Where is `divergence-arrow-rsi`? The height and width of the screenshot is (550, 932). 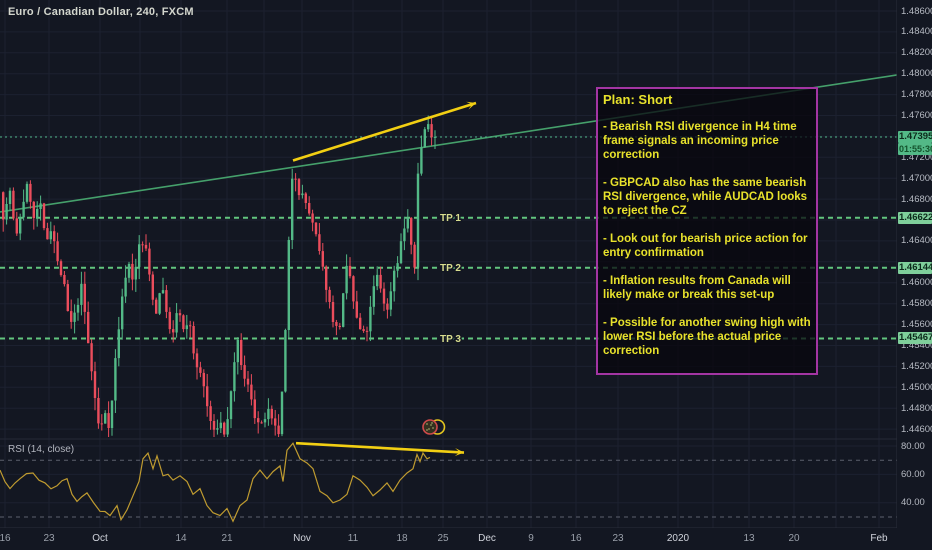 divergence-arrow-rsi is located at coordinates (380, 449).